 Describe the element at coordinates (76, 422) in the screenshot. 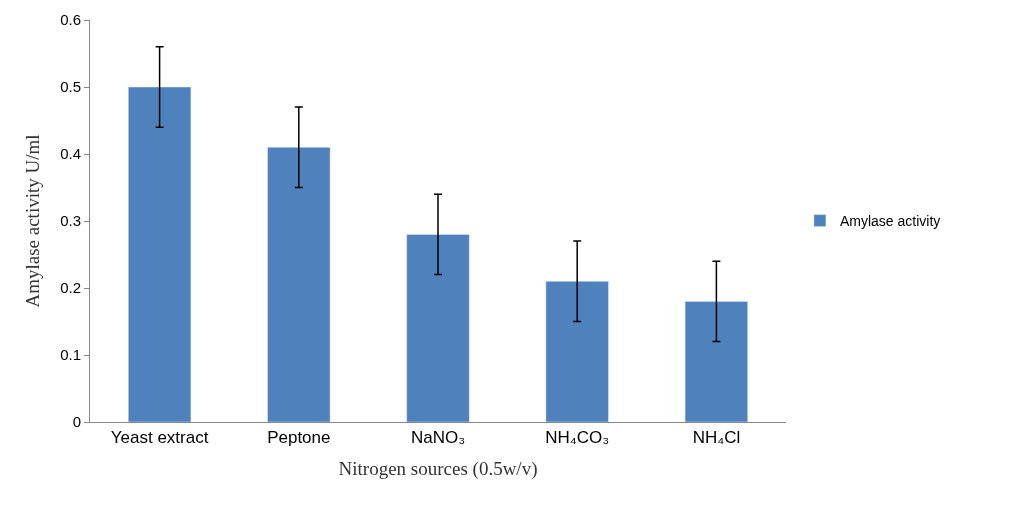

I see `y-tick-label: 0` at that location.